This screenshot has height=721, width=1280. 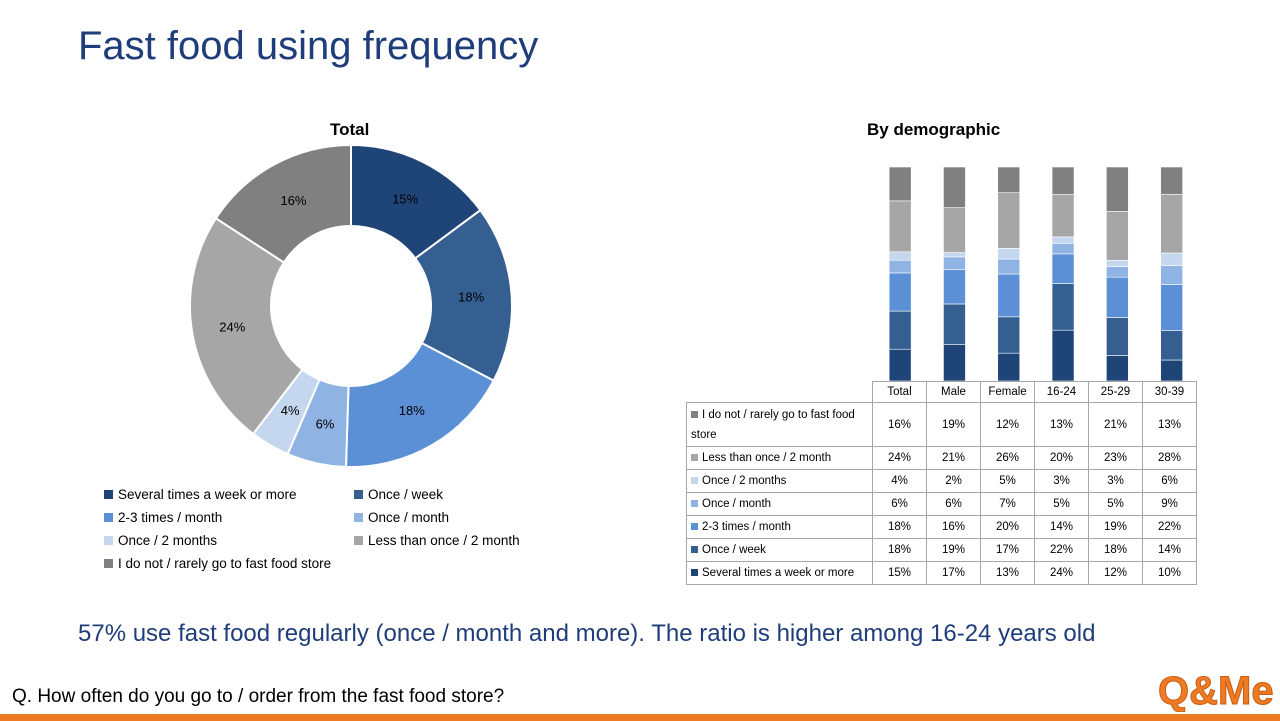 I want to click on table-cell: 24%, so click(x=899, y=458).